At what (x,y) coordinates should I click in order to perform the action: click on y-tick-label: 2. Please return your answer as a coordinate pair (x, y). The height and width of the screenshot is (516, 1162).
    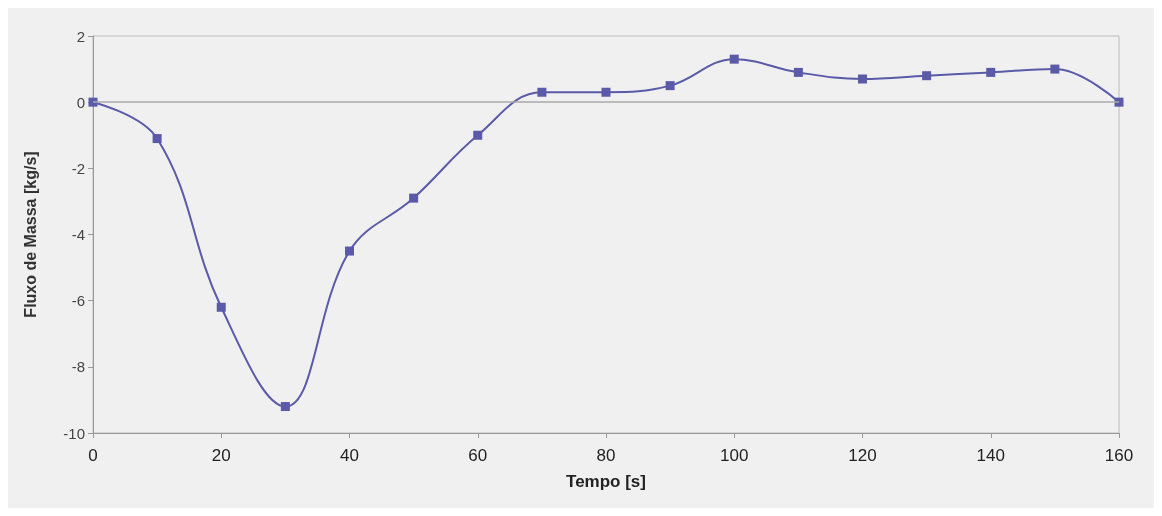
    Looking at the image, I should click on (80, 36).